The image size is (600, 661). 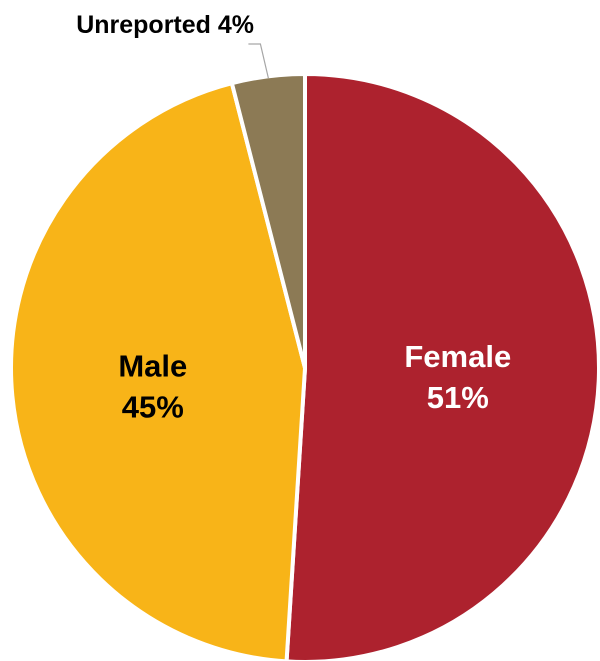 I want to click on leader-line-unreported, so click(x=258, y=61).